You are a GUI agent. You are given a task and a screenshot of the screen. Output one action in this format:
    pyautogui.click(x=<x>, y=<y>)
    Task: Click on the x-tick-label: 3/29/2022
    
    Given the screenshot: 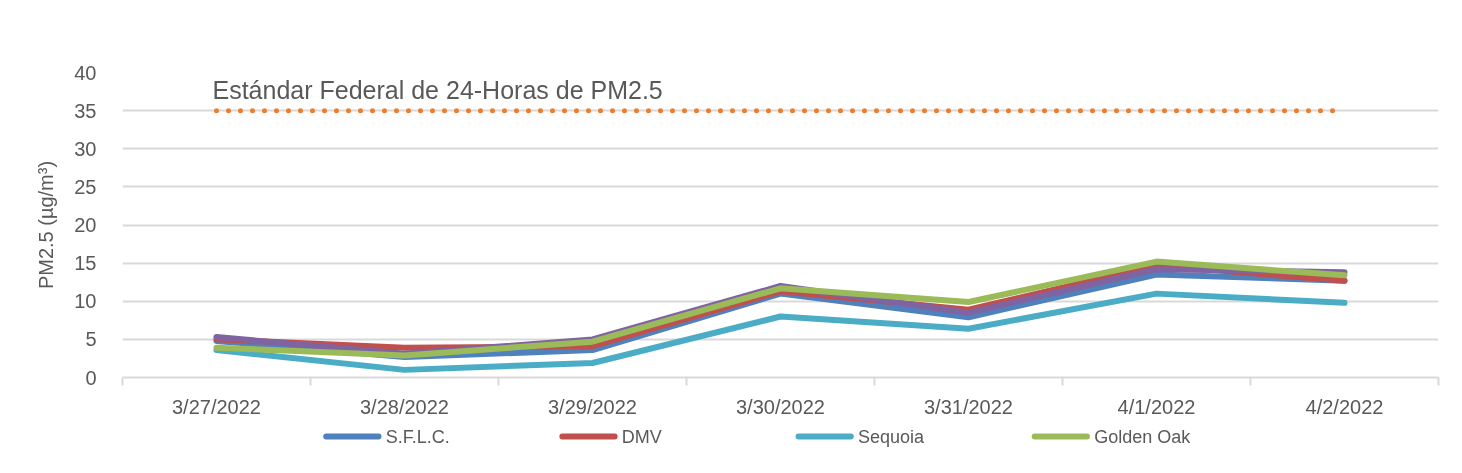 What is the action you would take?
    pyautogui.click(x=592, y=406)
    